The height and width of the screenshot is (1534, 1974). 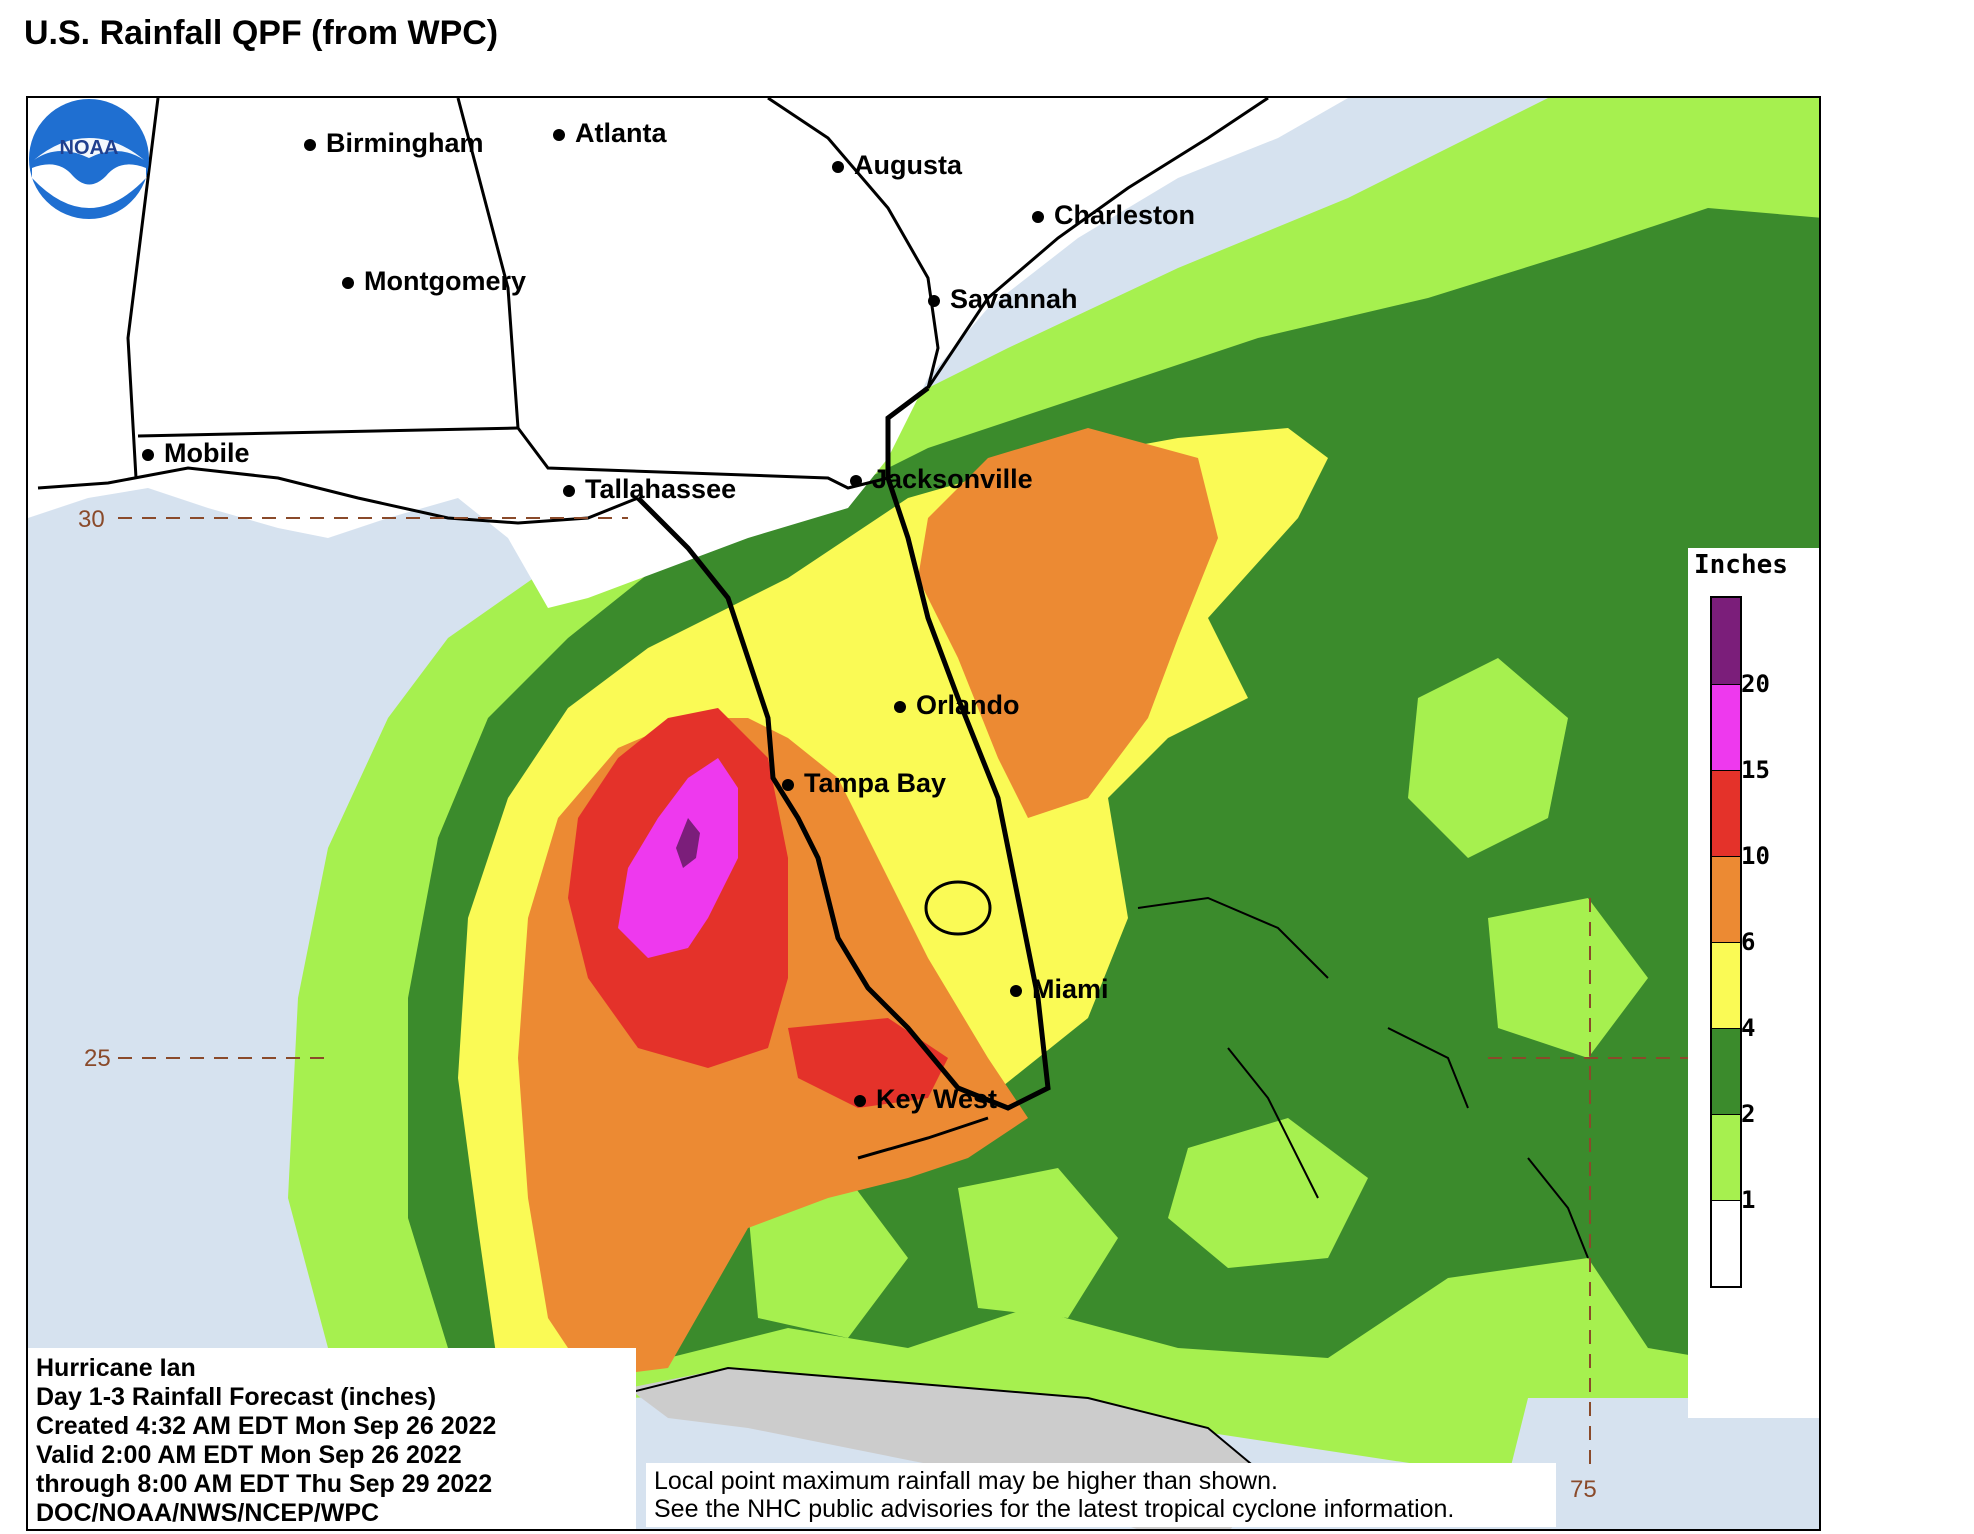 What do you see at coordinates (434, 281) in the screenshot?
I see `city-montgomery: Montgomery` at bounding box center [434, 281].